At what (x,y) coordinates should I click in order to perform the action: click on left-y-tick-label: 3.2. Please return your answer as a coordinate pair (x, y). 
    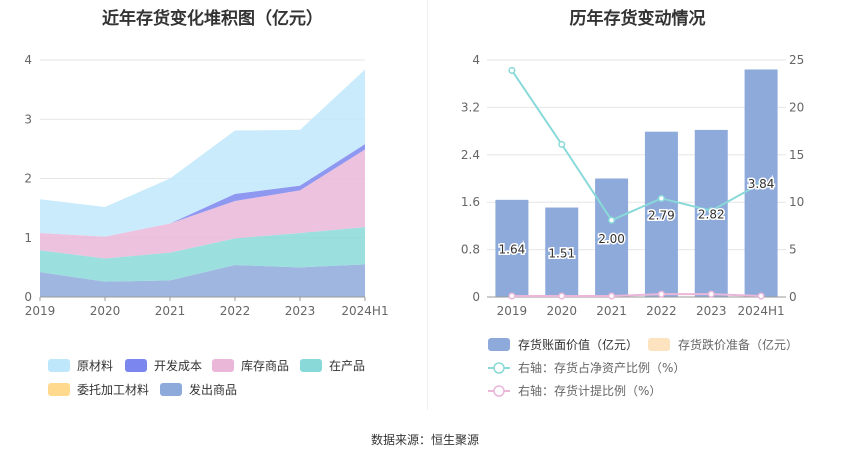
    Looking at the image, I should click on (470, 107).